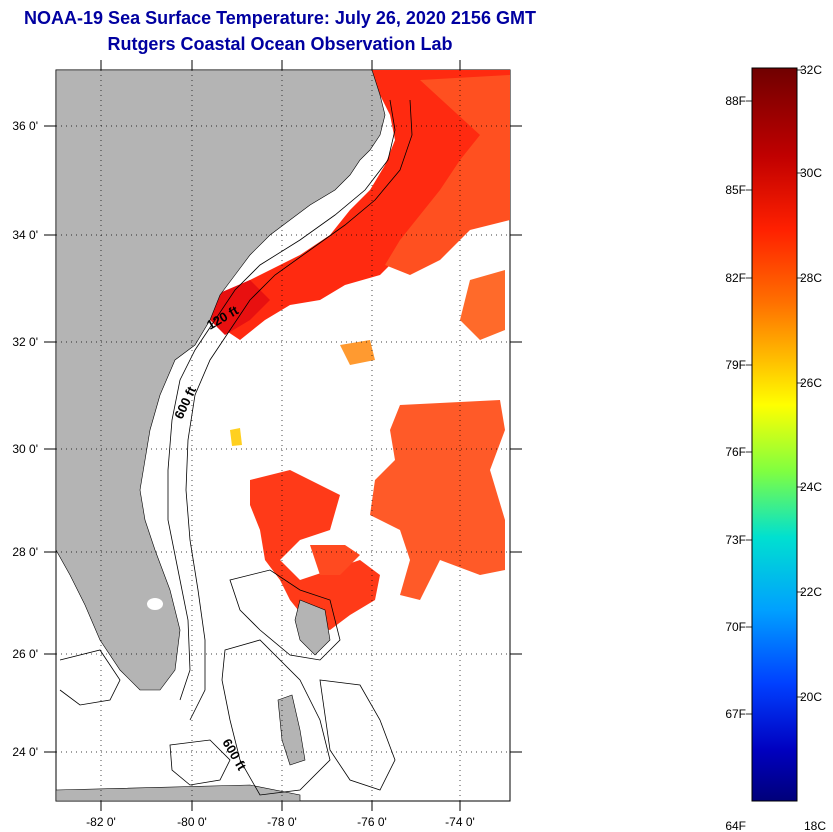 The image size is (833, 832). What do you see at coordinates (735, 627) in the screenshot?
I see `cb-f-label: 70F` at bounding box center [735, 627].